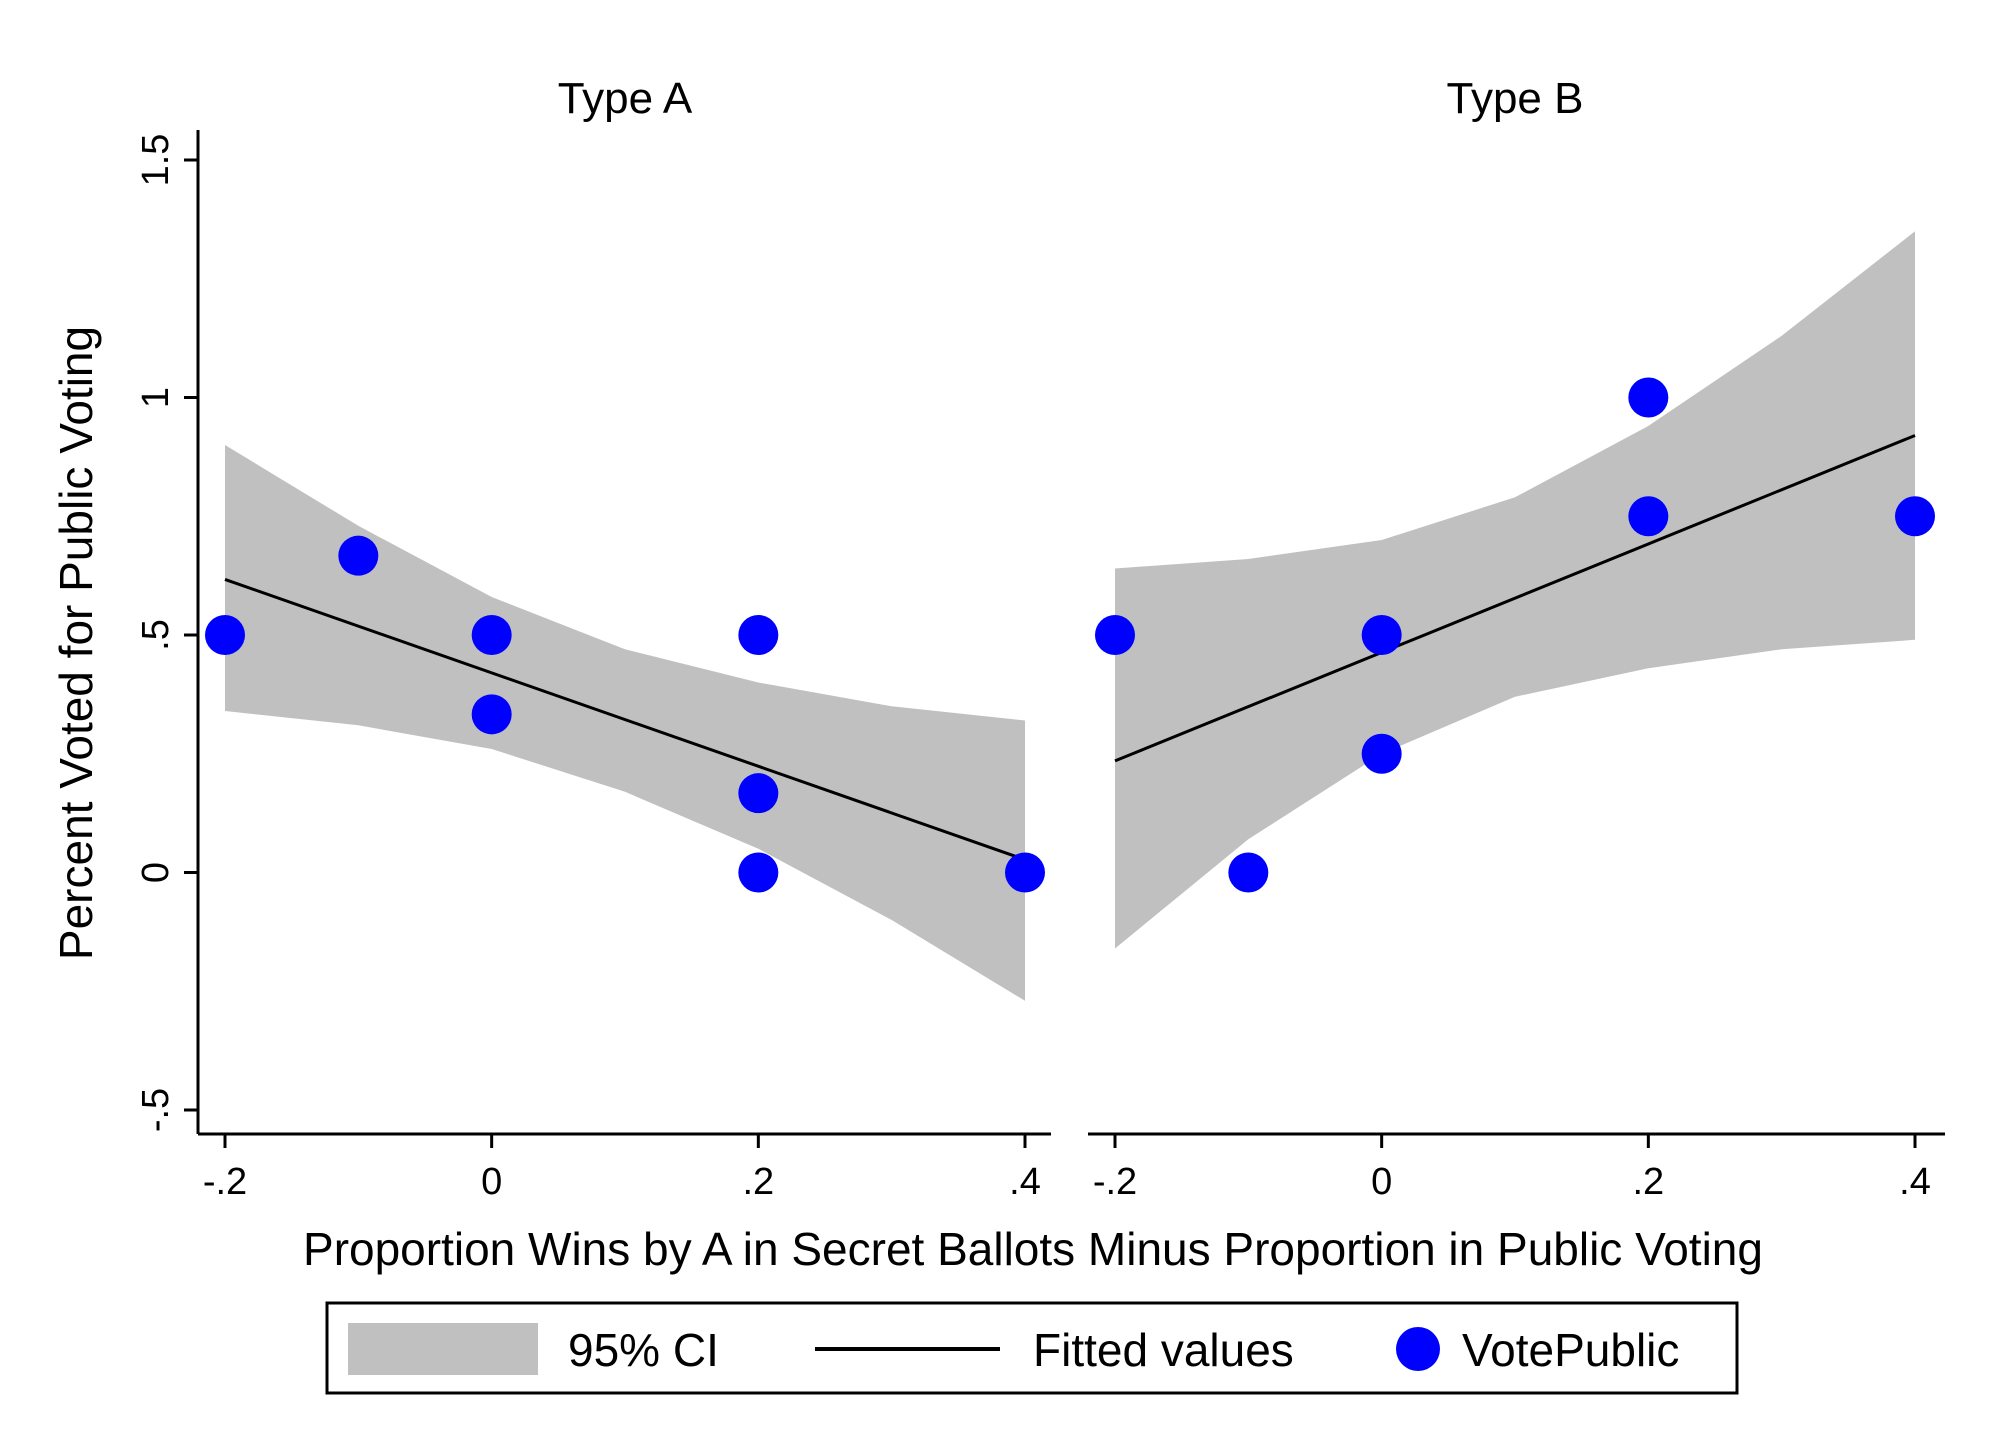  What do you see at coordinates (625, 720) in the screenshot?
I see `panel-a-fitted-line` at bounding box center [625, 720].